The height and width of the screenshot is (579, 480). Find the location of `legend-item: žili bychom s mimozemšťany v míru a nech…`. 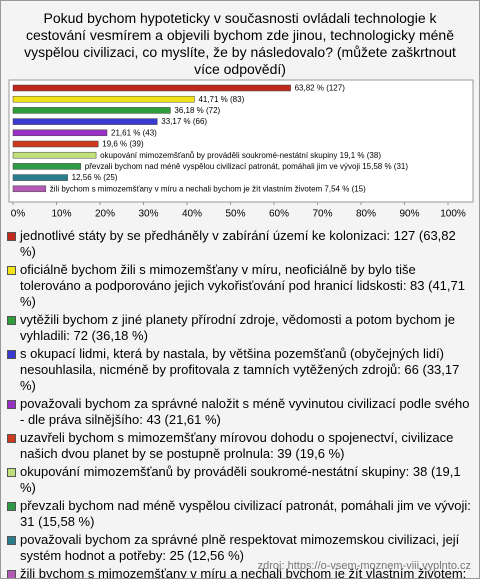

legend-item: žili bychom s mimozemšťany v míru a nech… is located at coordinates (239, 572).